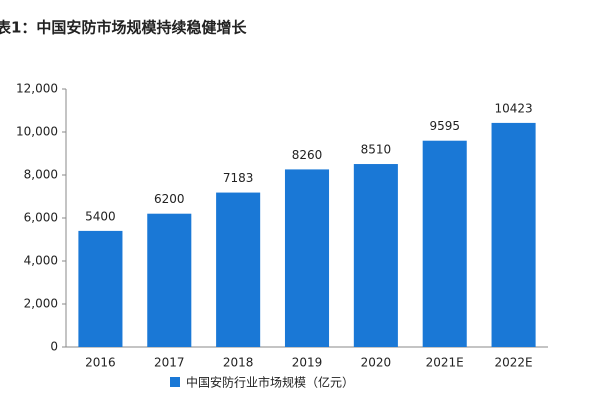 Image resolution: width=600 pixels, height=400 pixels. What do you see at coordinates (376, 150) in the screenshot?
I see `value-label: 8510` at bounding box center [376, 150].